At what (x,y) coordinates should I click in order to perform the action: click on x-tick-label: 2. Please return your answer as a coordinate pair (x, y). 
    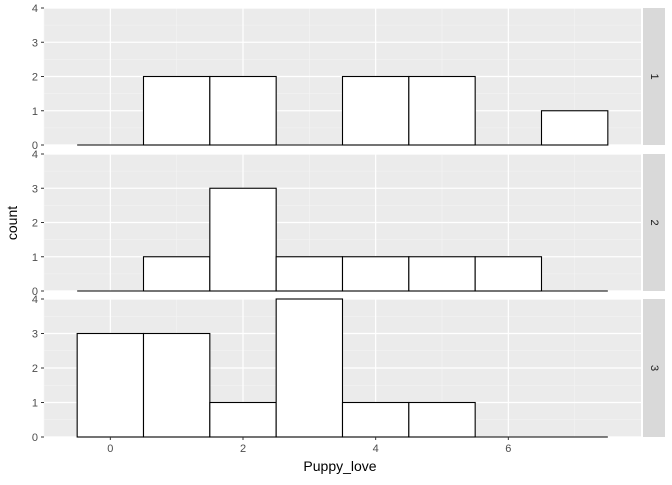
    Looking at the image, I should click on (243, 449).